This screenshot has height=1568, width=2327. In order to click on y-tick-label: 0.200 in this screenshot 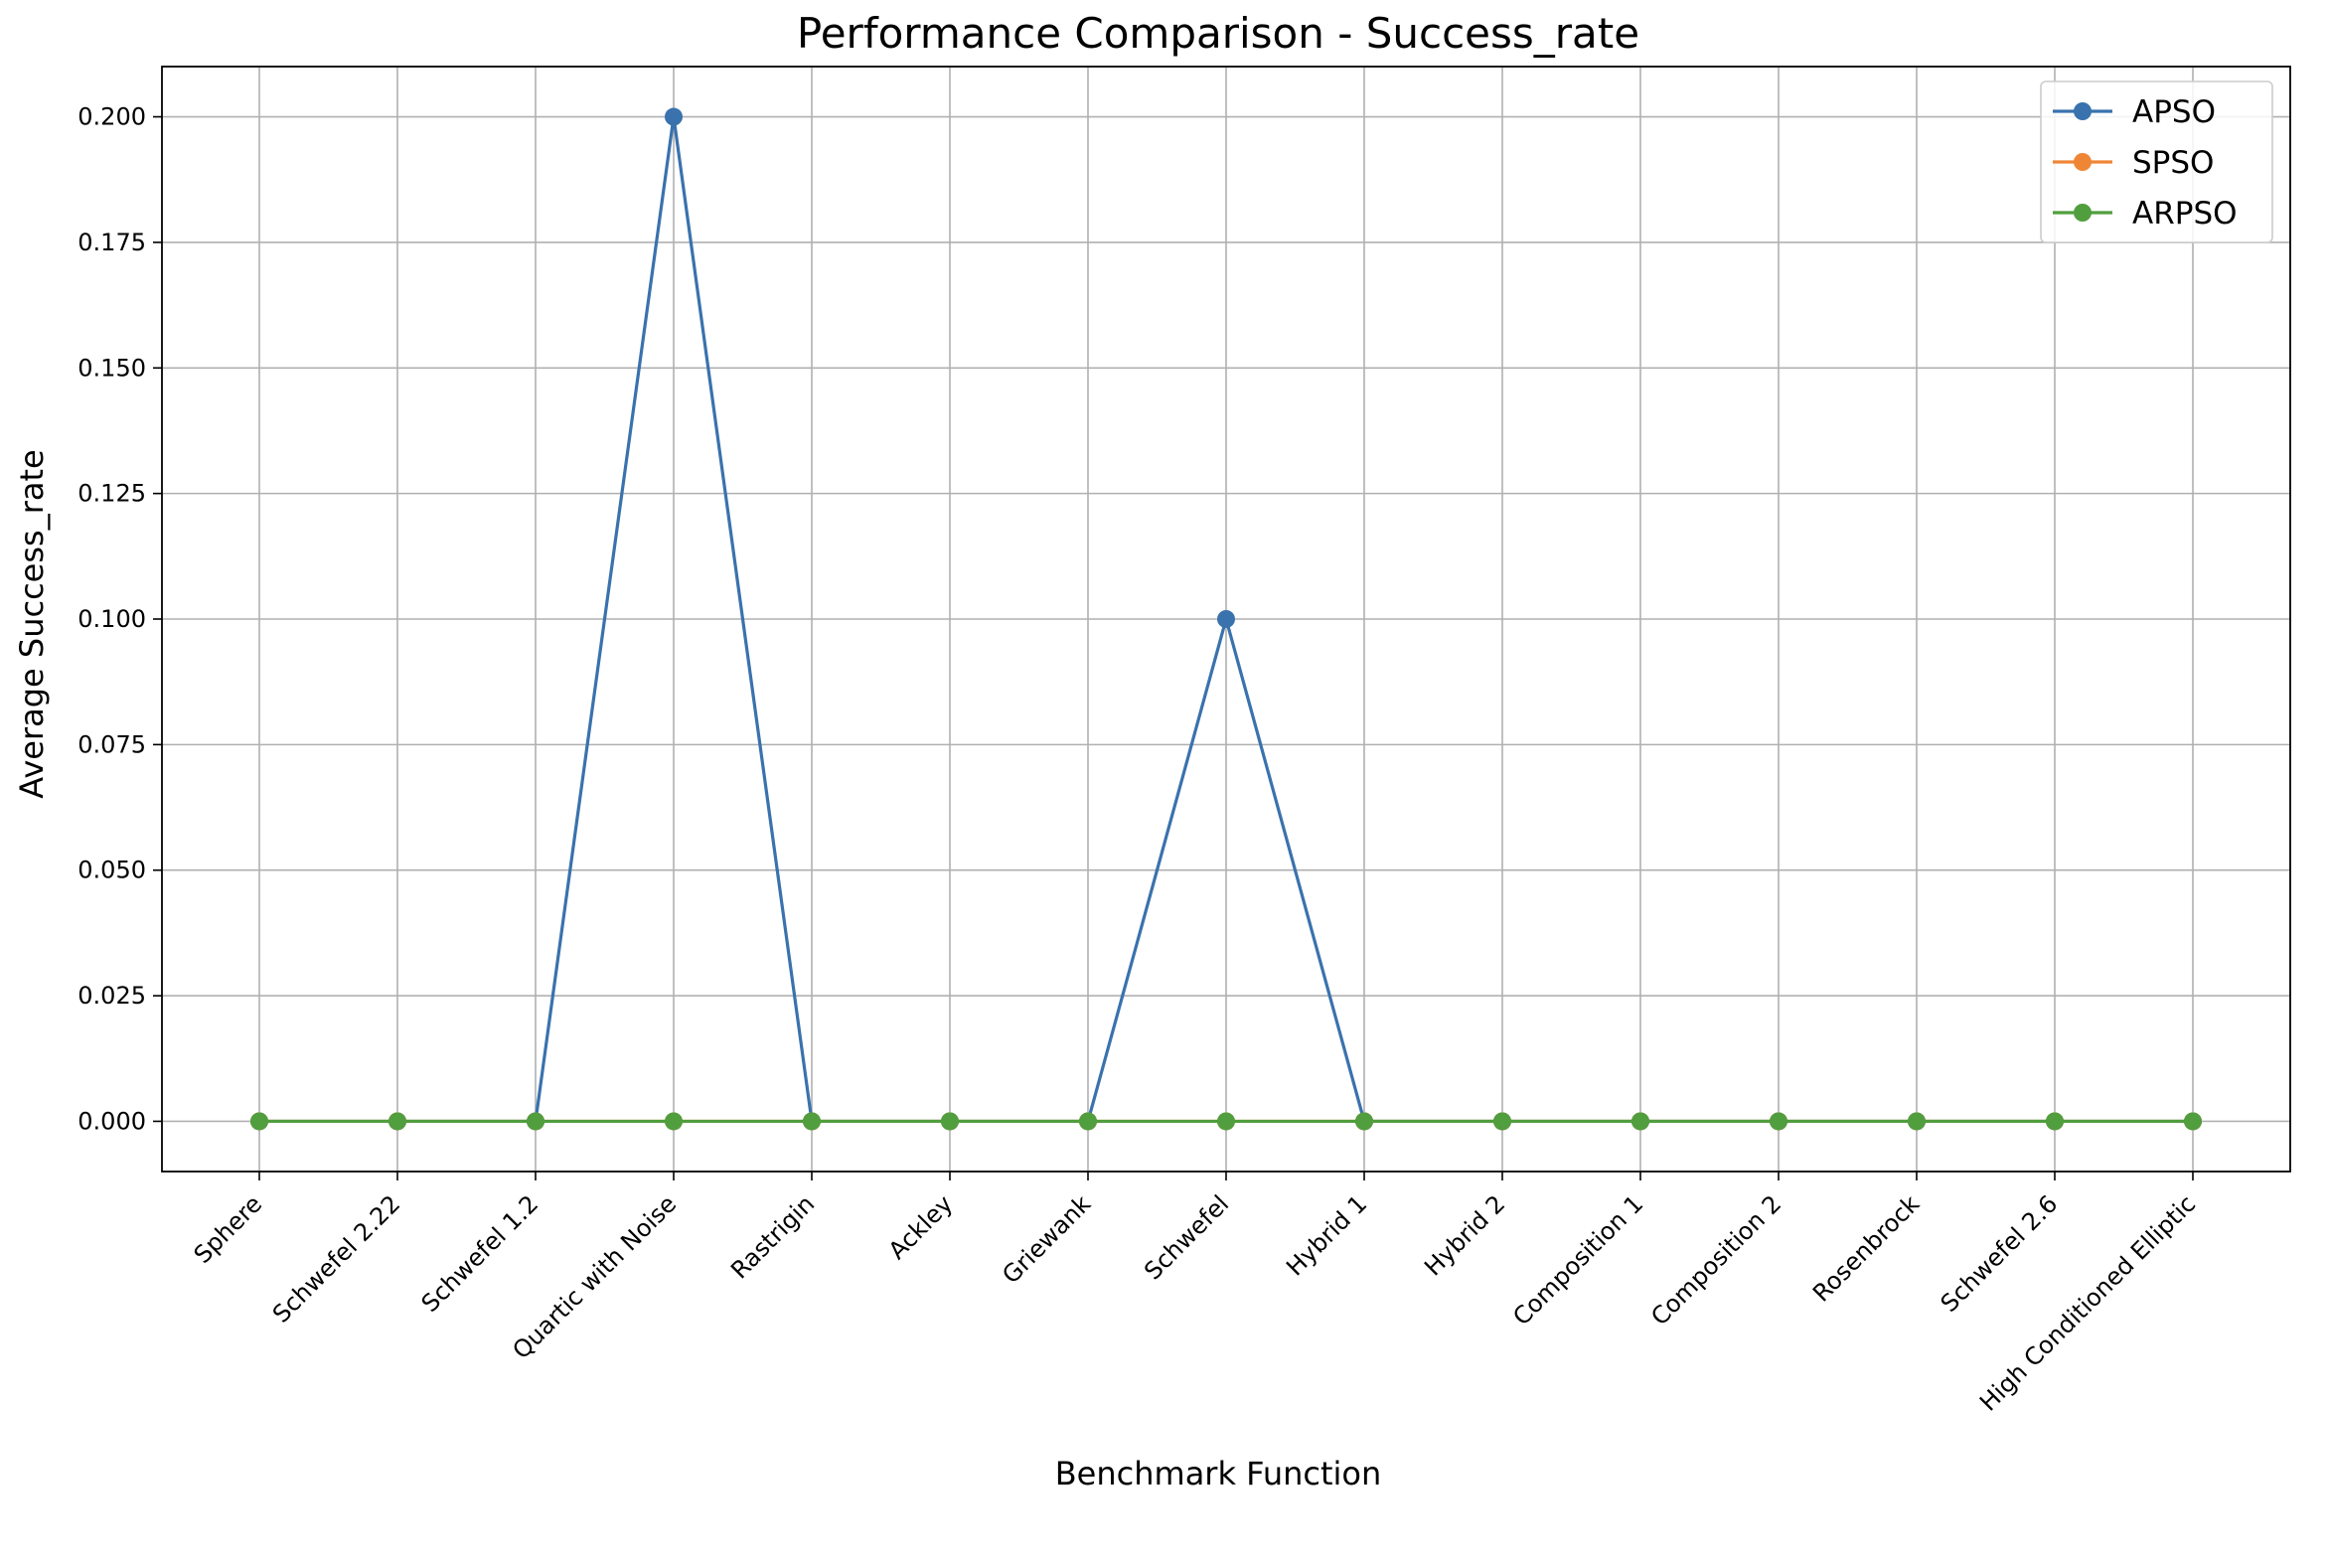, I will do `click(112, 117)`.